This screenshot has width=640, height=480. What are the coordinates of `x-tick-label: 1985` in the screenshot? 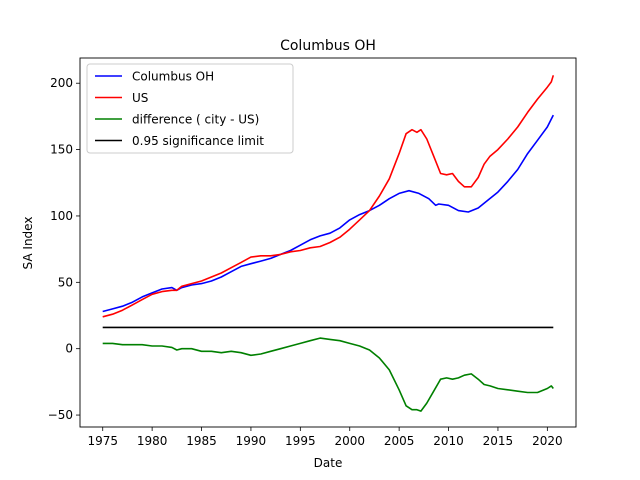 It's located at (201, 441).